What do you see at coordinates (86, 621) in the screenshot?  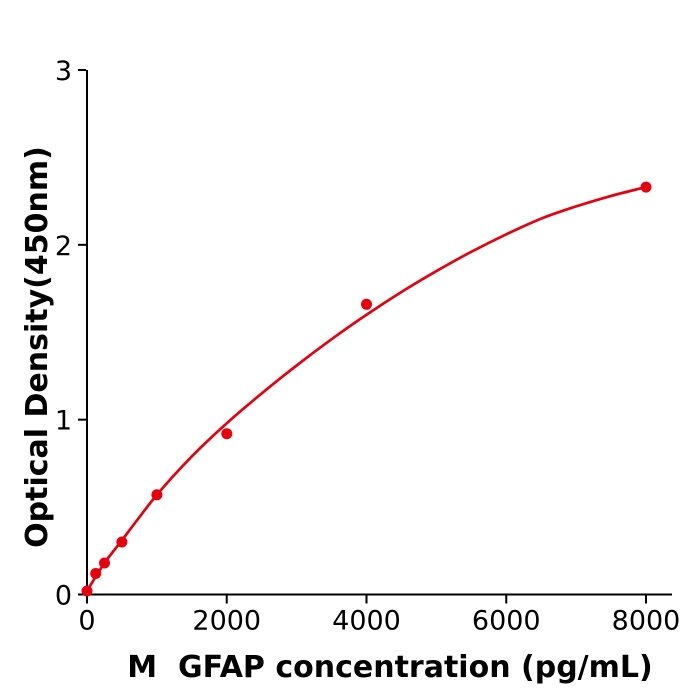 I see `x-tick-label: 0` at bounding box center [86, 621].